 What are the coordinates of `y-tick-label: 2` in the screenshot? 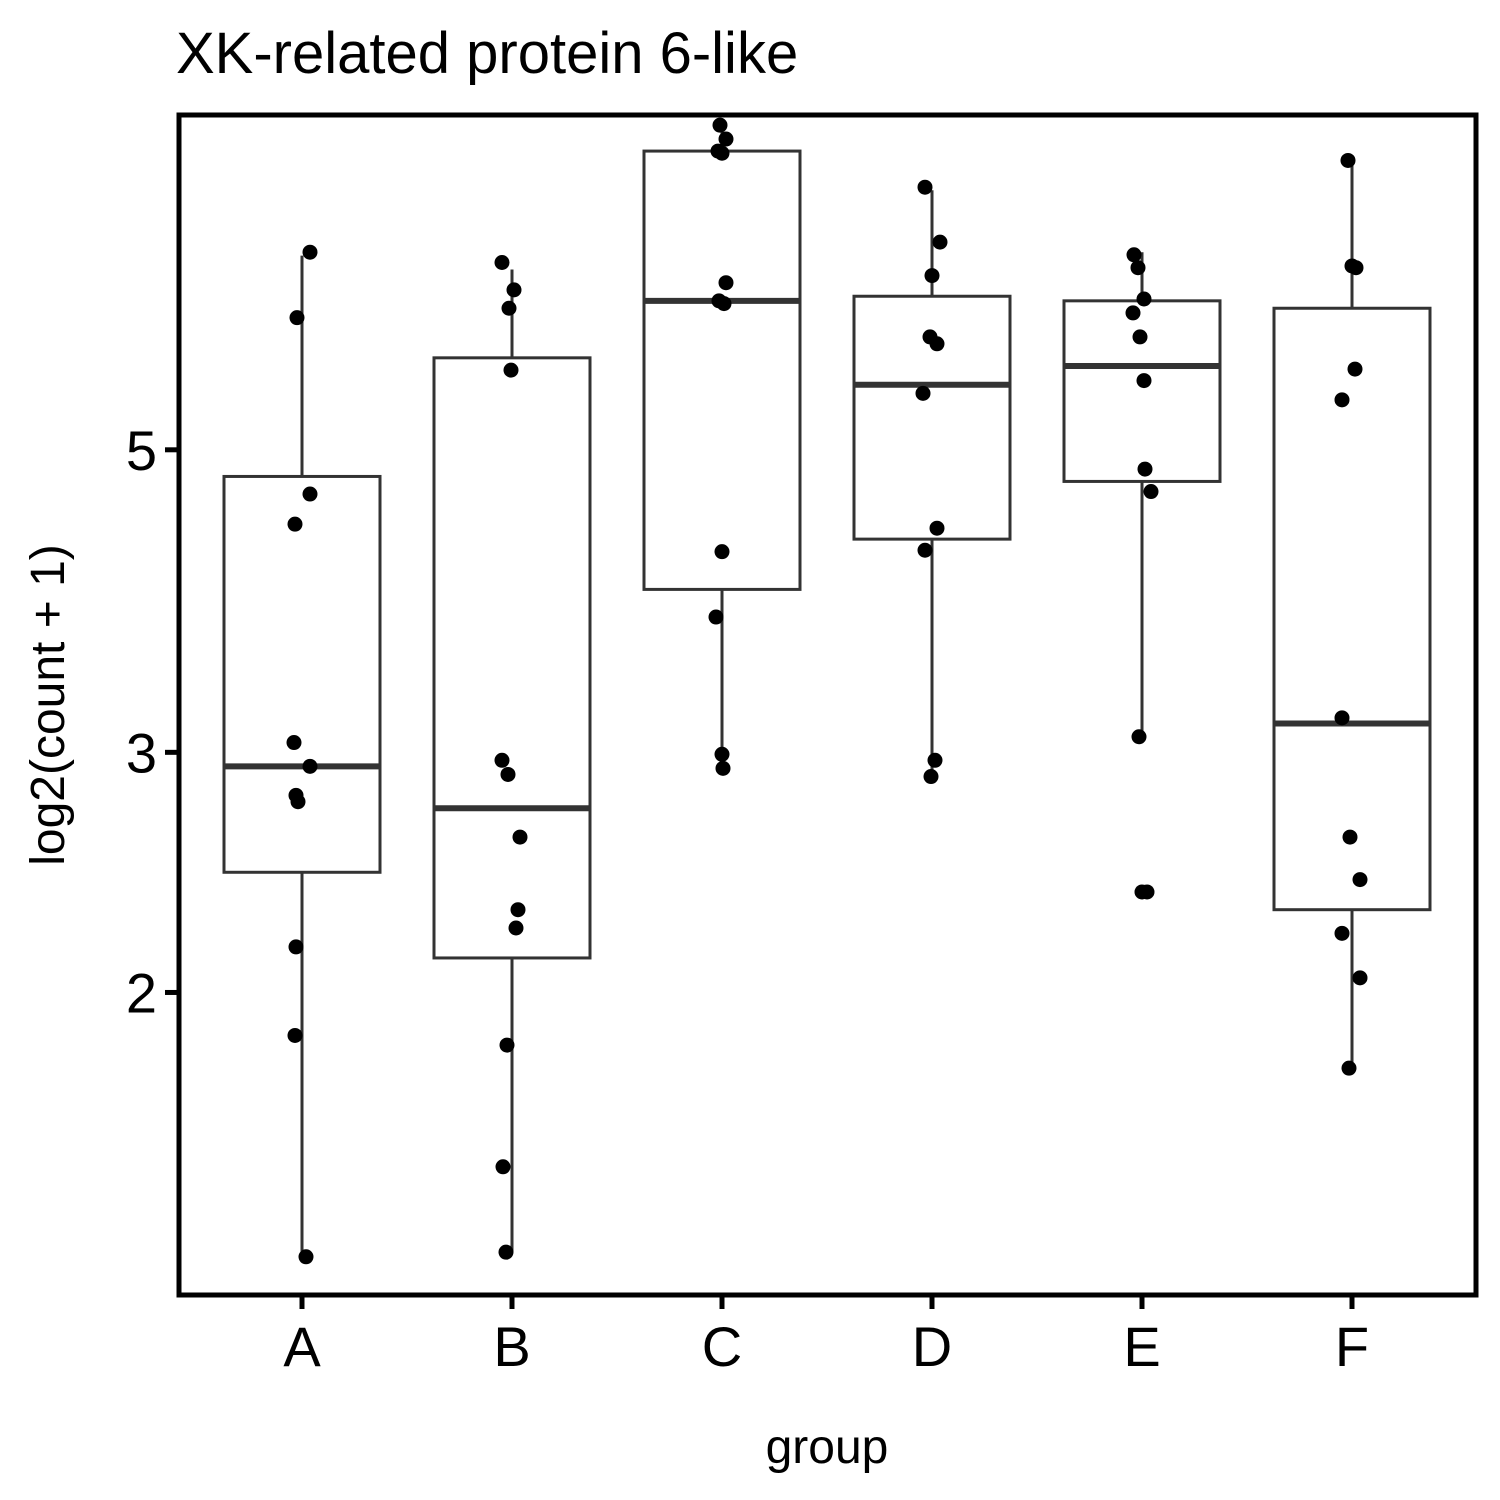 It's located at (141, 992).